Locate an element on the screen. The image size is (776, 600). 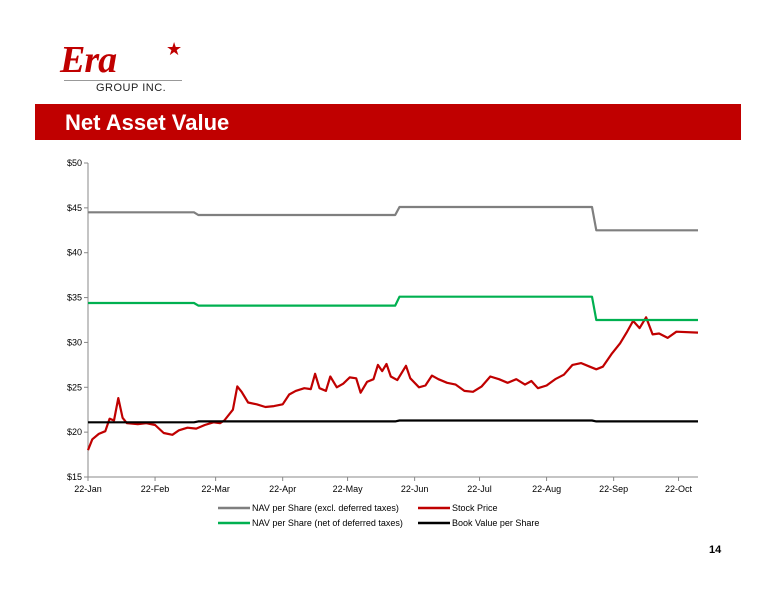
x-tick-label: 22-Mar is located at coordinates (215, 489).